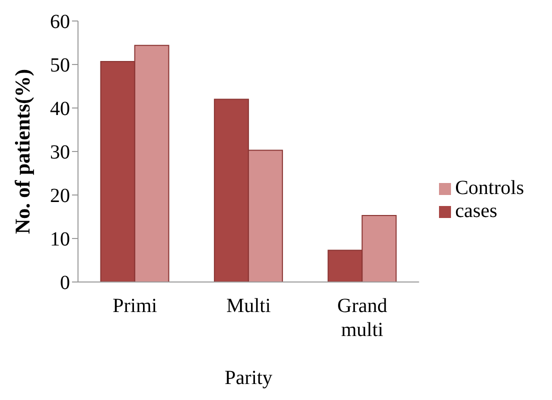 The height and width of the screenshot is (400, 552). I want to click on y-tick-label: 0, so click(65, 283).